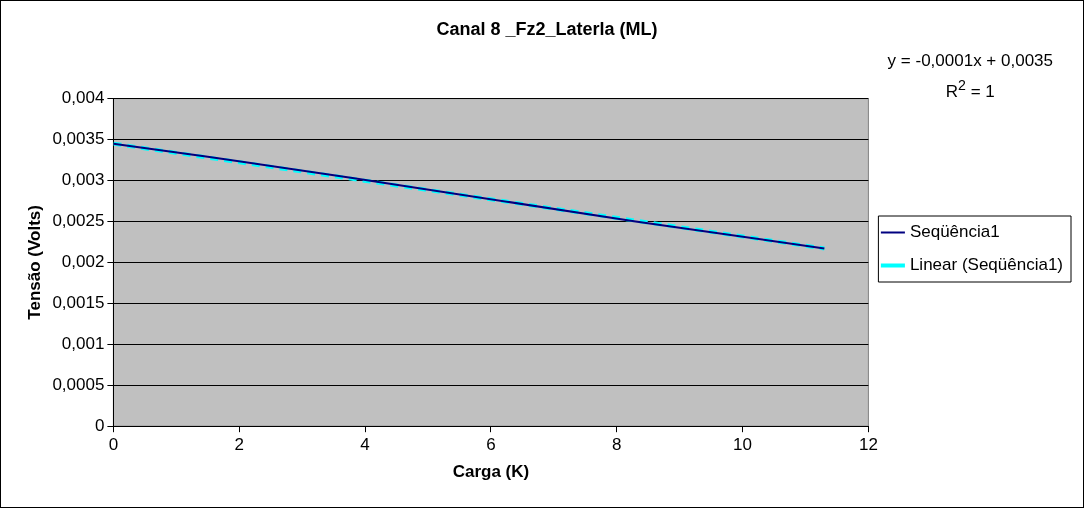 This screenshot has height=508, width=1084. I want to click on text: y = -0,0001x + 0,0035, so click(970, 61).